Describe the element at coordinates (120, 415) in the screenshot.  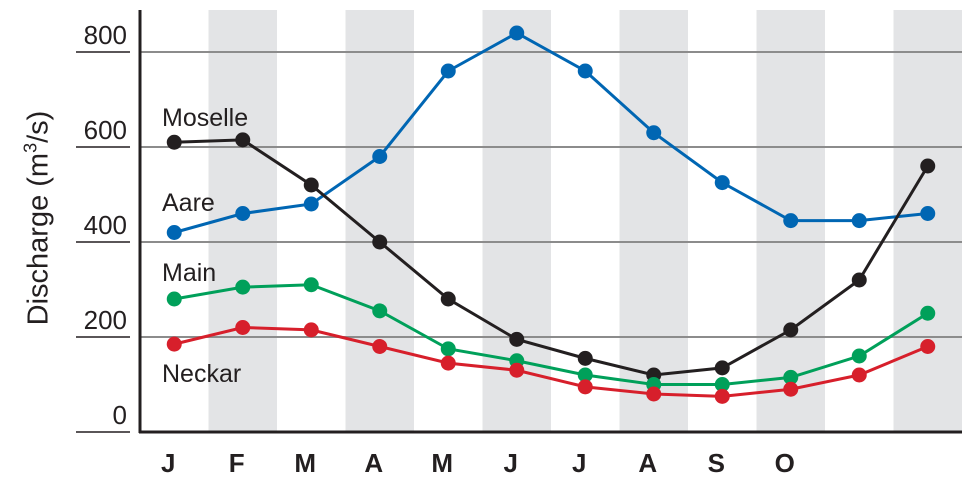
I see `y-tick-label: 0` at that location.